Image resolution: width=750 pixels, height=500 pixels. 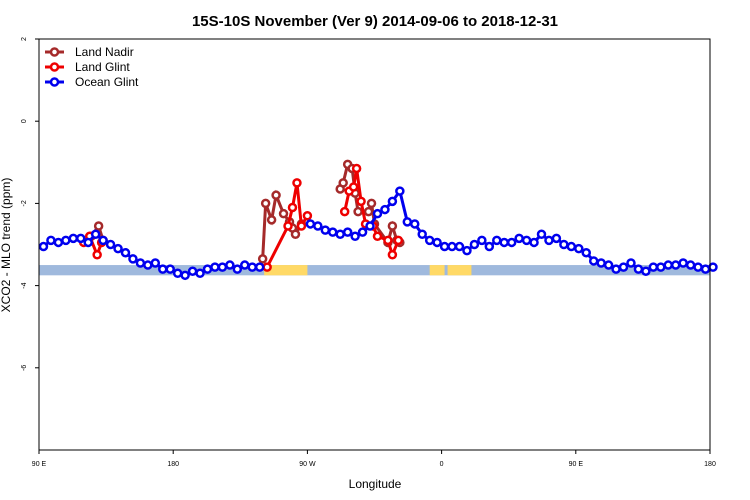 I want to click on legend-label-1: Land Glint, so click(x=102, y=67).